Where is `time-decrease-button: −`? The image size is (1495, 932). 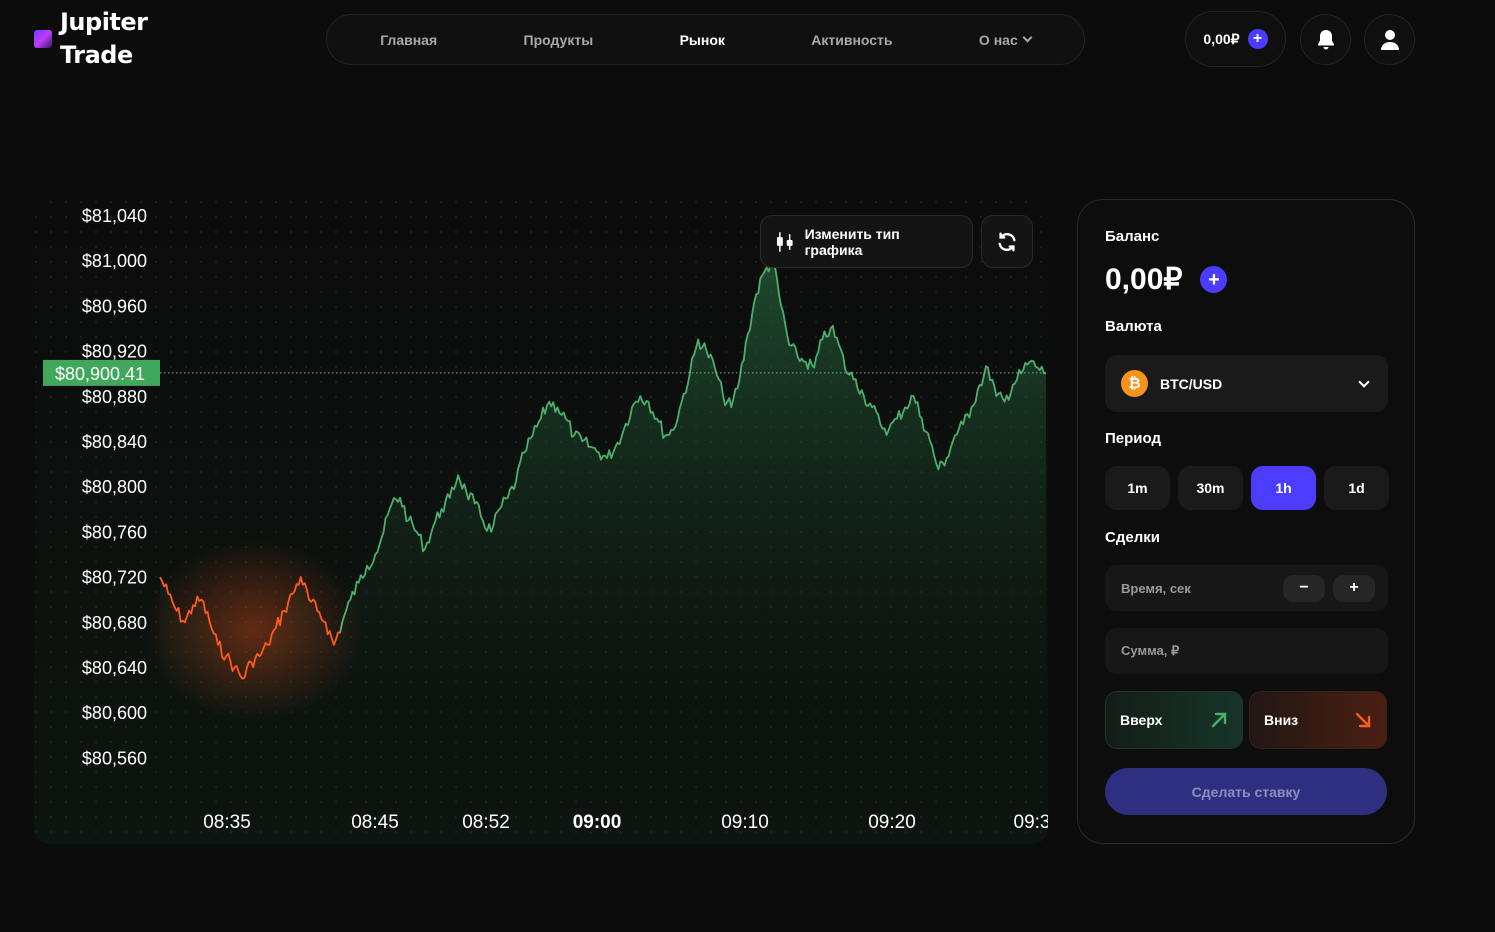 time-decrease-button: − is located at coordinates (1304, 588).